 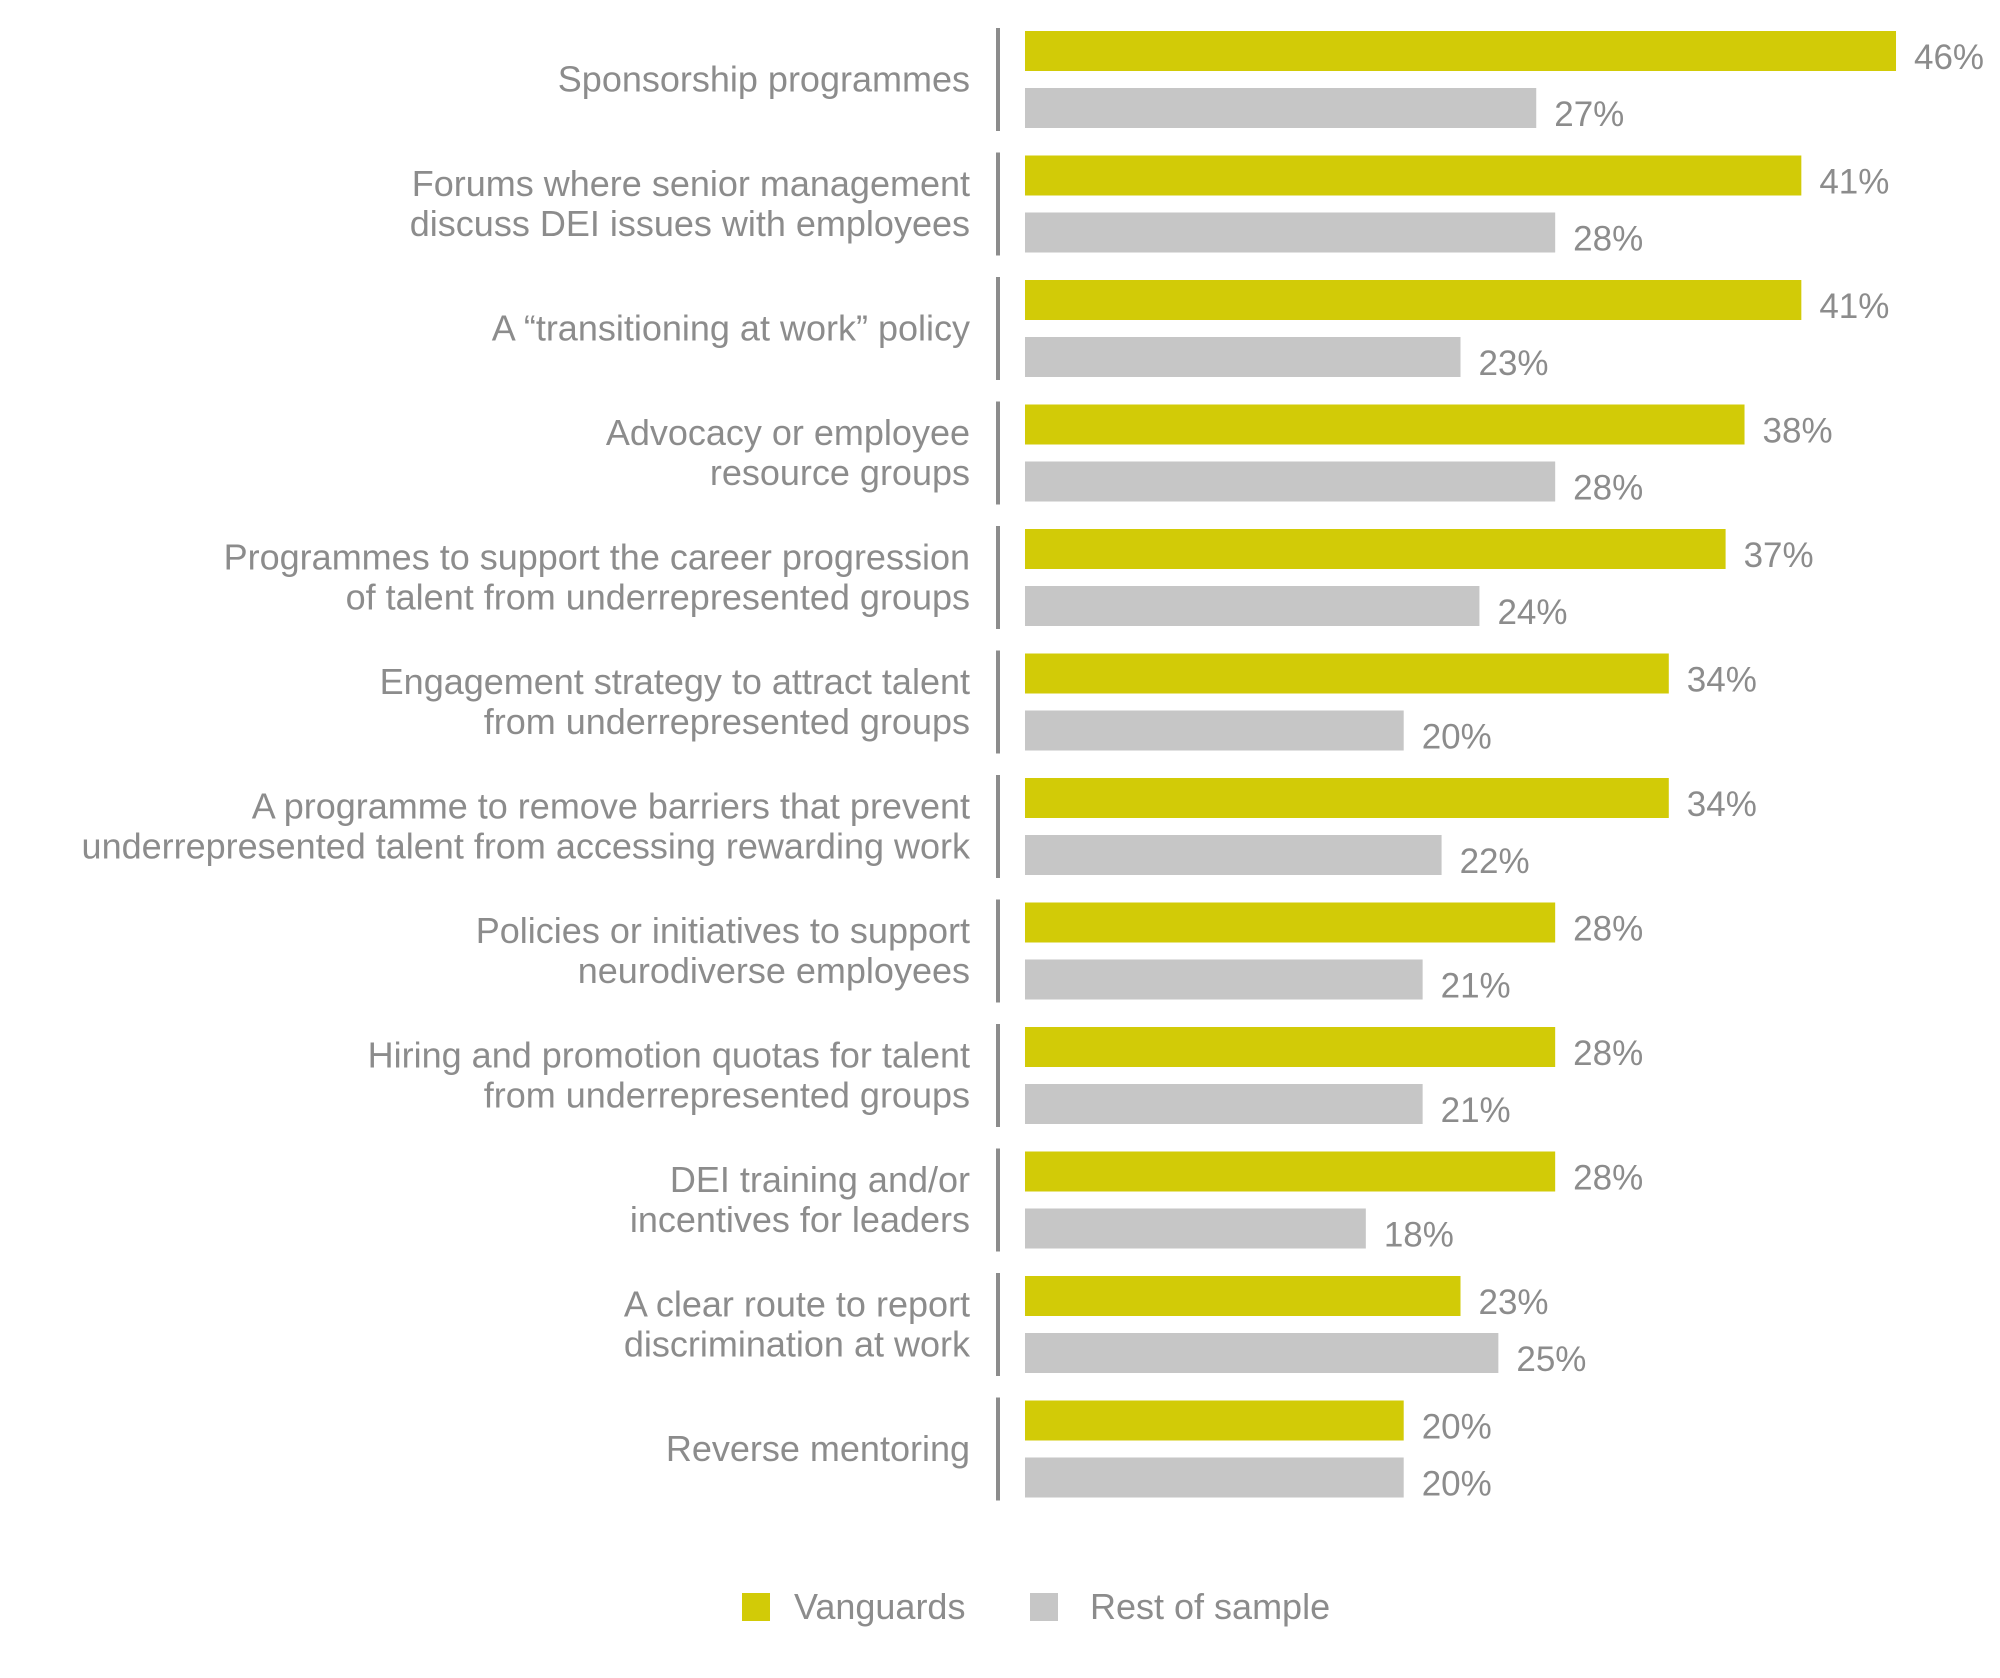 What do you see at coordinates (879, 1606) in the screenshot?
I see `legend-label-vanguards: Vanguards` at bounding box center [879, 1606].